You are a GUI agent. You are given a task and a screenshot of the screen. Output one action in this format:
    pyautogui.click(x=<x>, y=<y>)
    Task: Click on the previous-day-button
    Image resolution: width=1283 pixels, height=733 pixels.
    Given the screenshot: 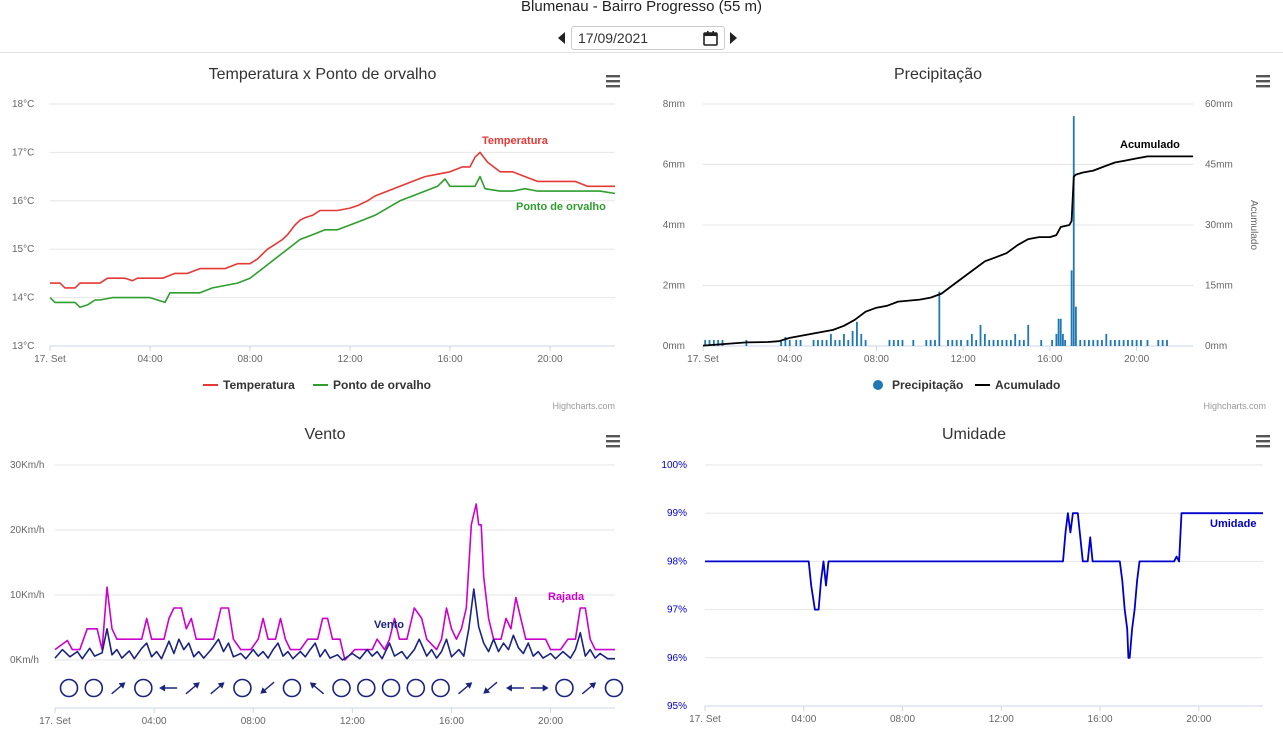 What is the action you would take?
    pyautogui.click(x=562, y=38)
    